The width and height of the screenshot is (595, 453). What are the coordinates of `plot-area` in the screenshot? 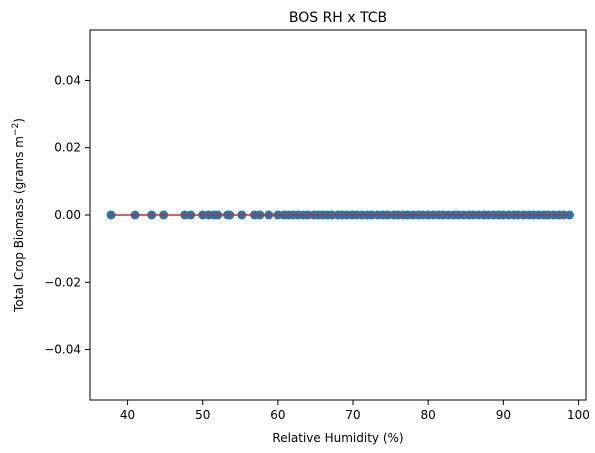 It's located at (340, 215).